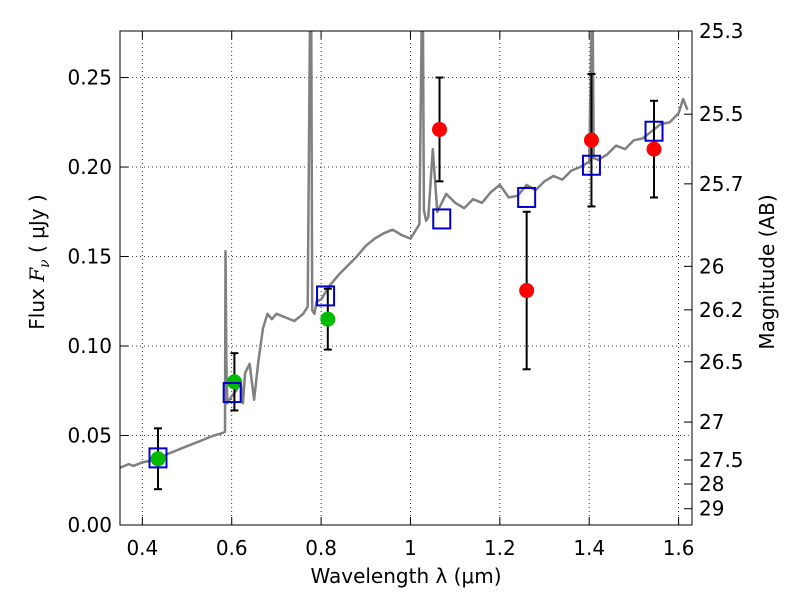 The height and width of the screenshot is (600, 800). Describe the element at coordinates (89, 78) in the screenshot. I see `y-tick-label: 0.25` at that location.